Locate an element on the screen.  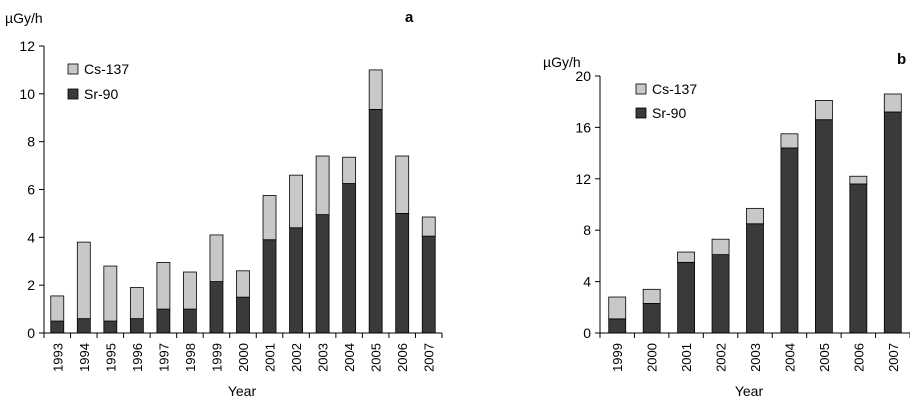
y-tick-label: 6 is located at coordinates (31, 190).